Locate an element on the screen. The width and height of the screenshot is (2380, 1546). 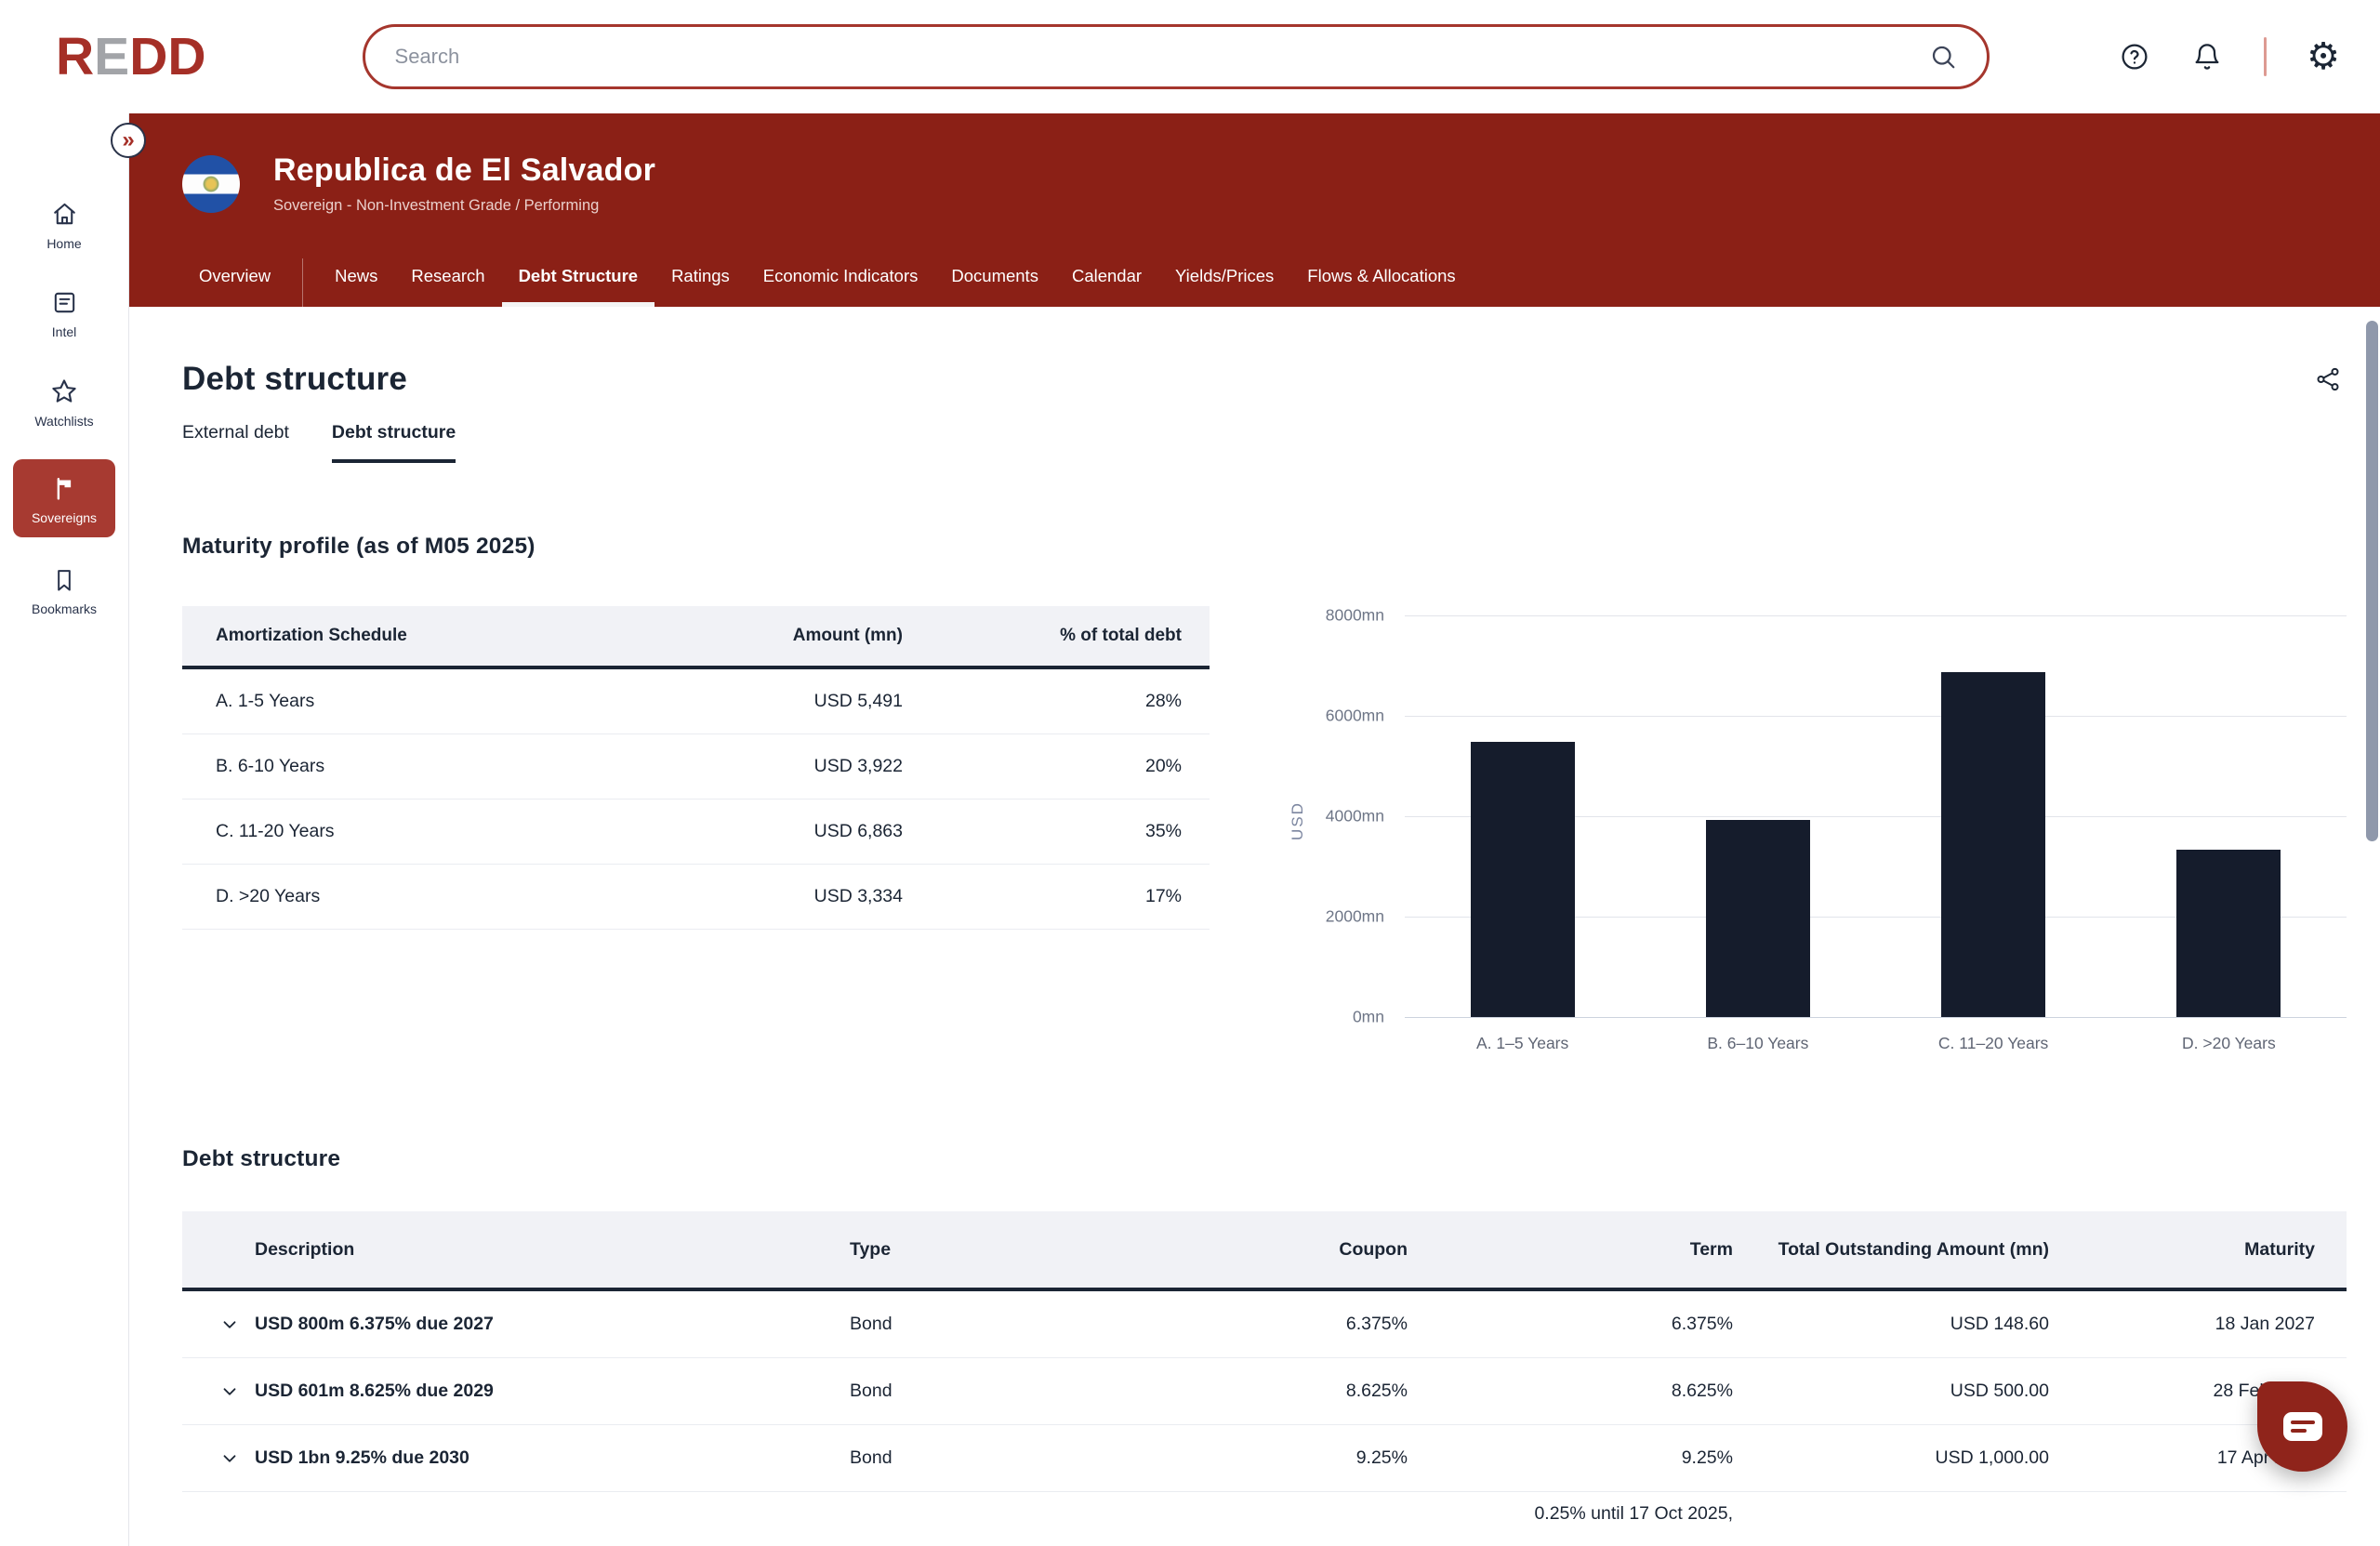
tab-divider is located at coordinates (303, 282).